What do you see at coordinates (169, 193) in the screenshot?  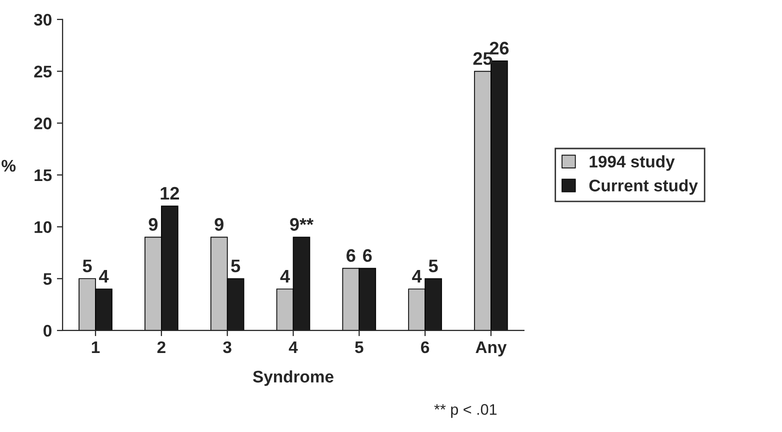 I see `data-label: 12` at bounding box center [169, 193].